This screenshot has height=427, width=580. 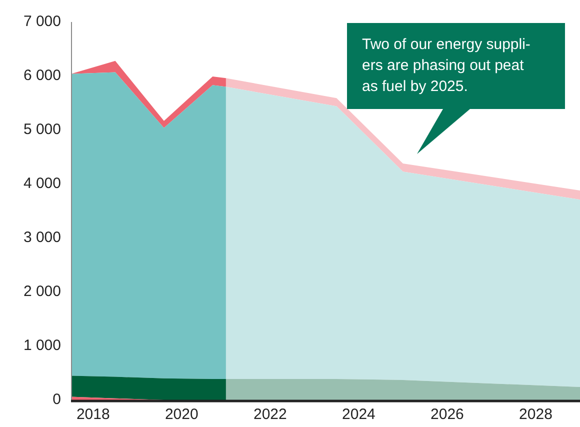 I want to click on y-tick-label: 1 000, so click(x=42, y=345).